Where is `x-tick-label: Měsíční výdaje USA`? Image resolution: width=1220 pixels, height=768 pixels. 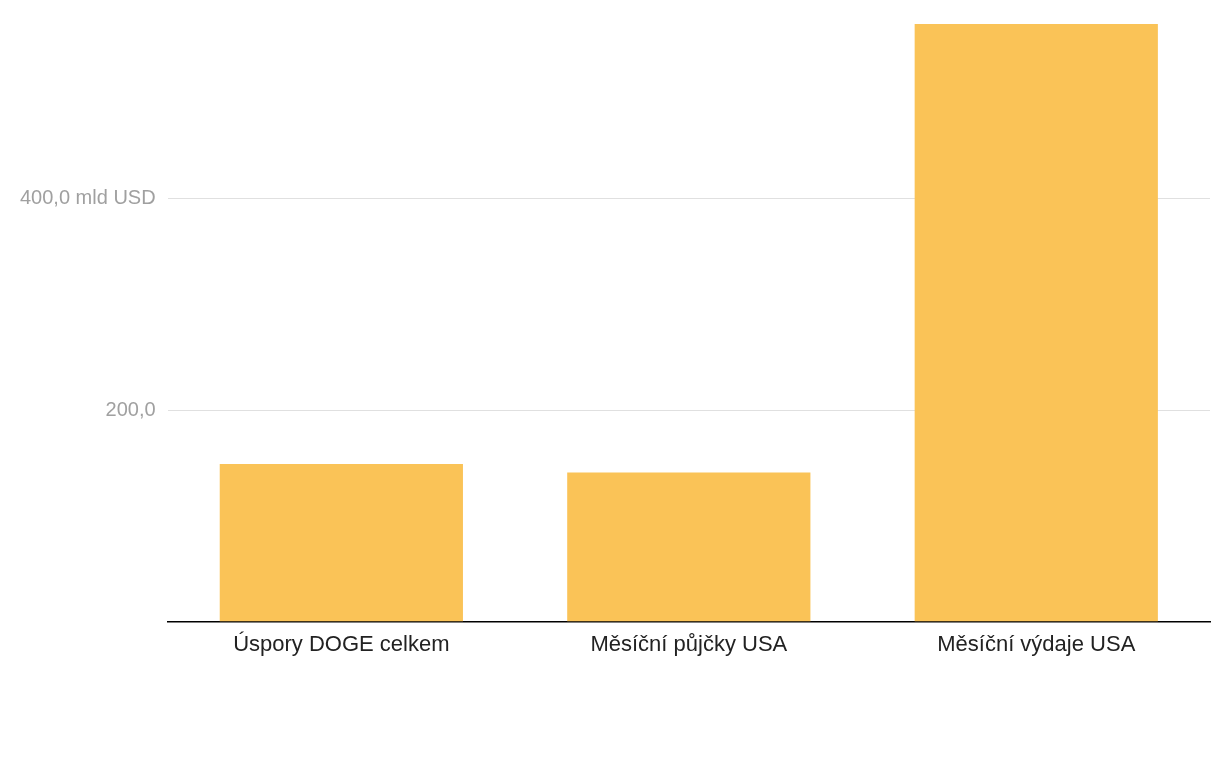 x-tick-label: Měsíční výdaje USA is located at coordinates (1036, 643).